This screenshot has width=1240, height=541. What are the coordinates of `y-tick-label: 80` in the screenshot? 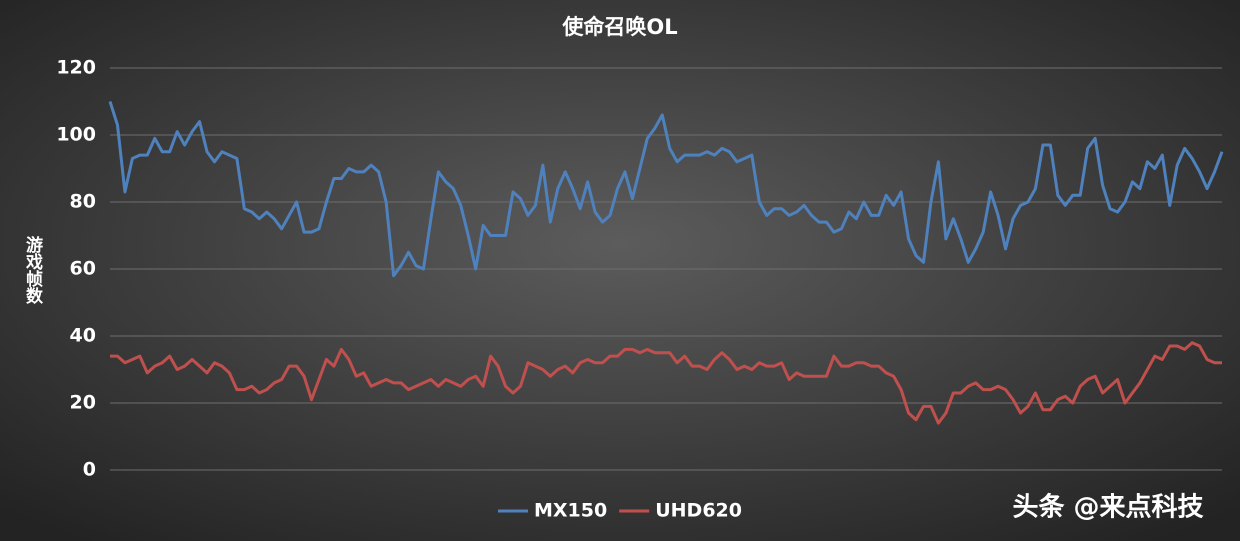 It's located at (83, 202).